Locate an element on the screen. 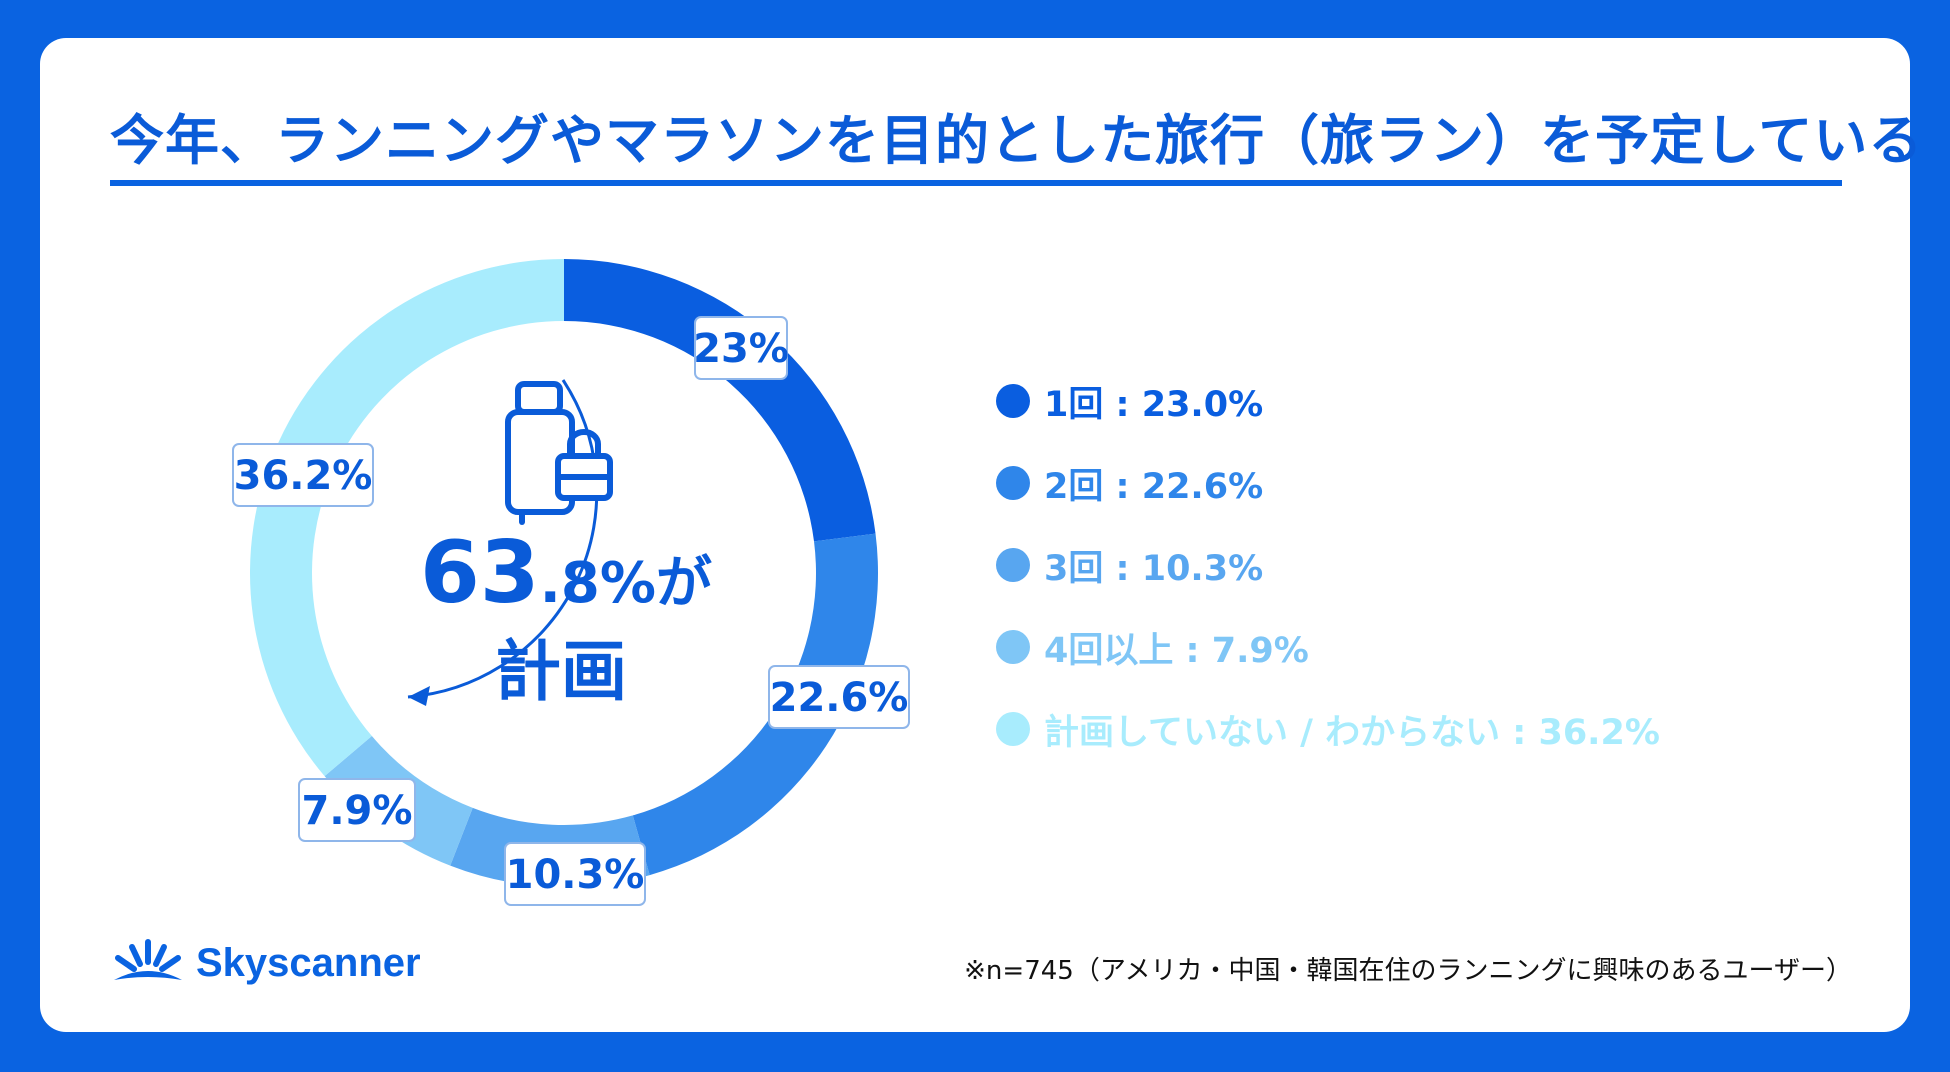 This screenshot has width=1950, height=1072. skyscanner-logo: Skyscanner is located at coordinates (265, 963).